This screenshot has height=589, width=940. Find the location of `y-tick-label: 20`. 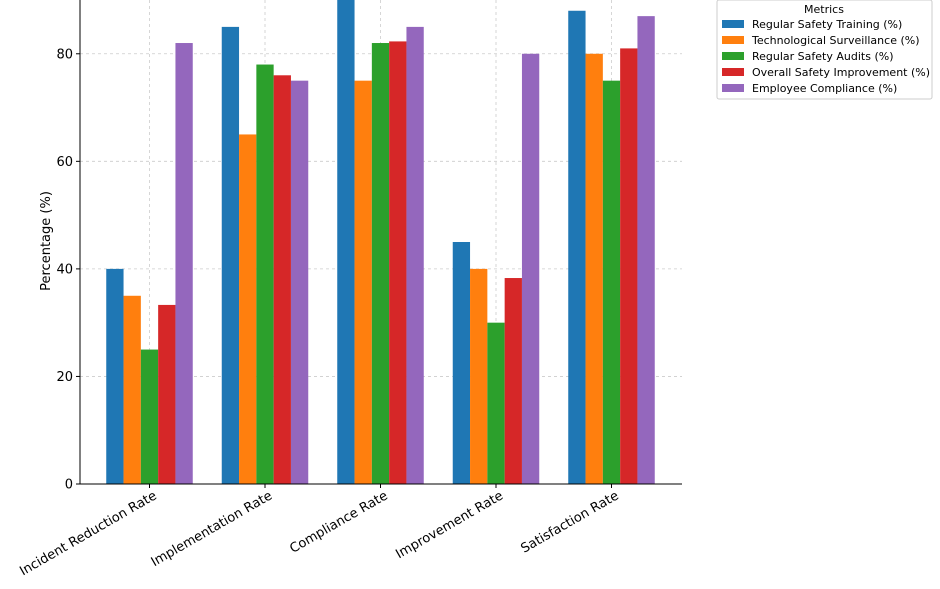

y-tick-label: 20 is located at coordinates (64, 377).